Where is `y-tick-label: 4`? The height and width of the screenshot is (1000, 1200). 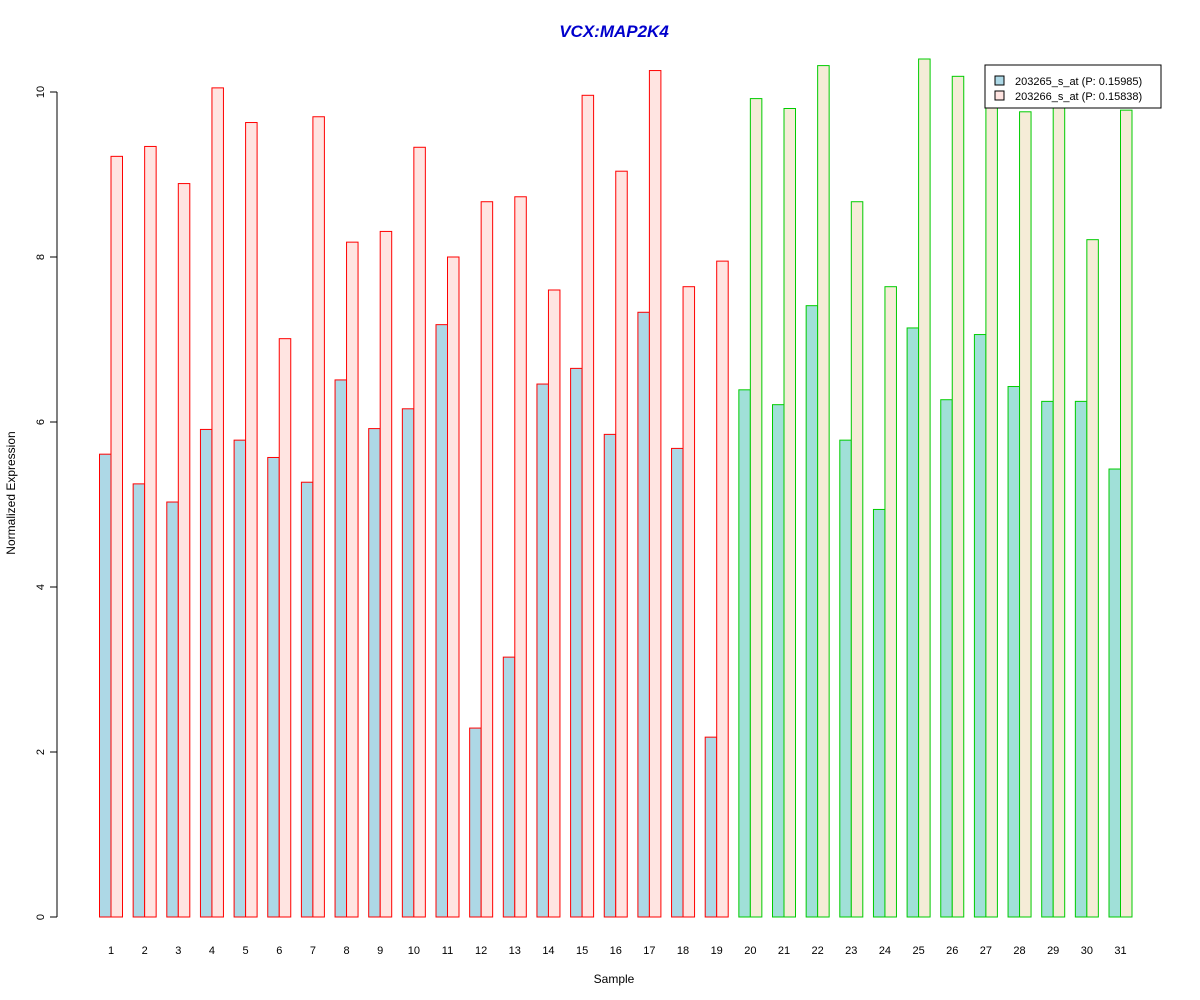 y-tick-label: 4 is located at coordinates (41, 587).